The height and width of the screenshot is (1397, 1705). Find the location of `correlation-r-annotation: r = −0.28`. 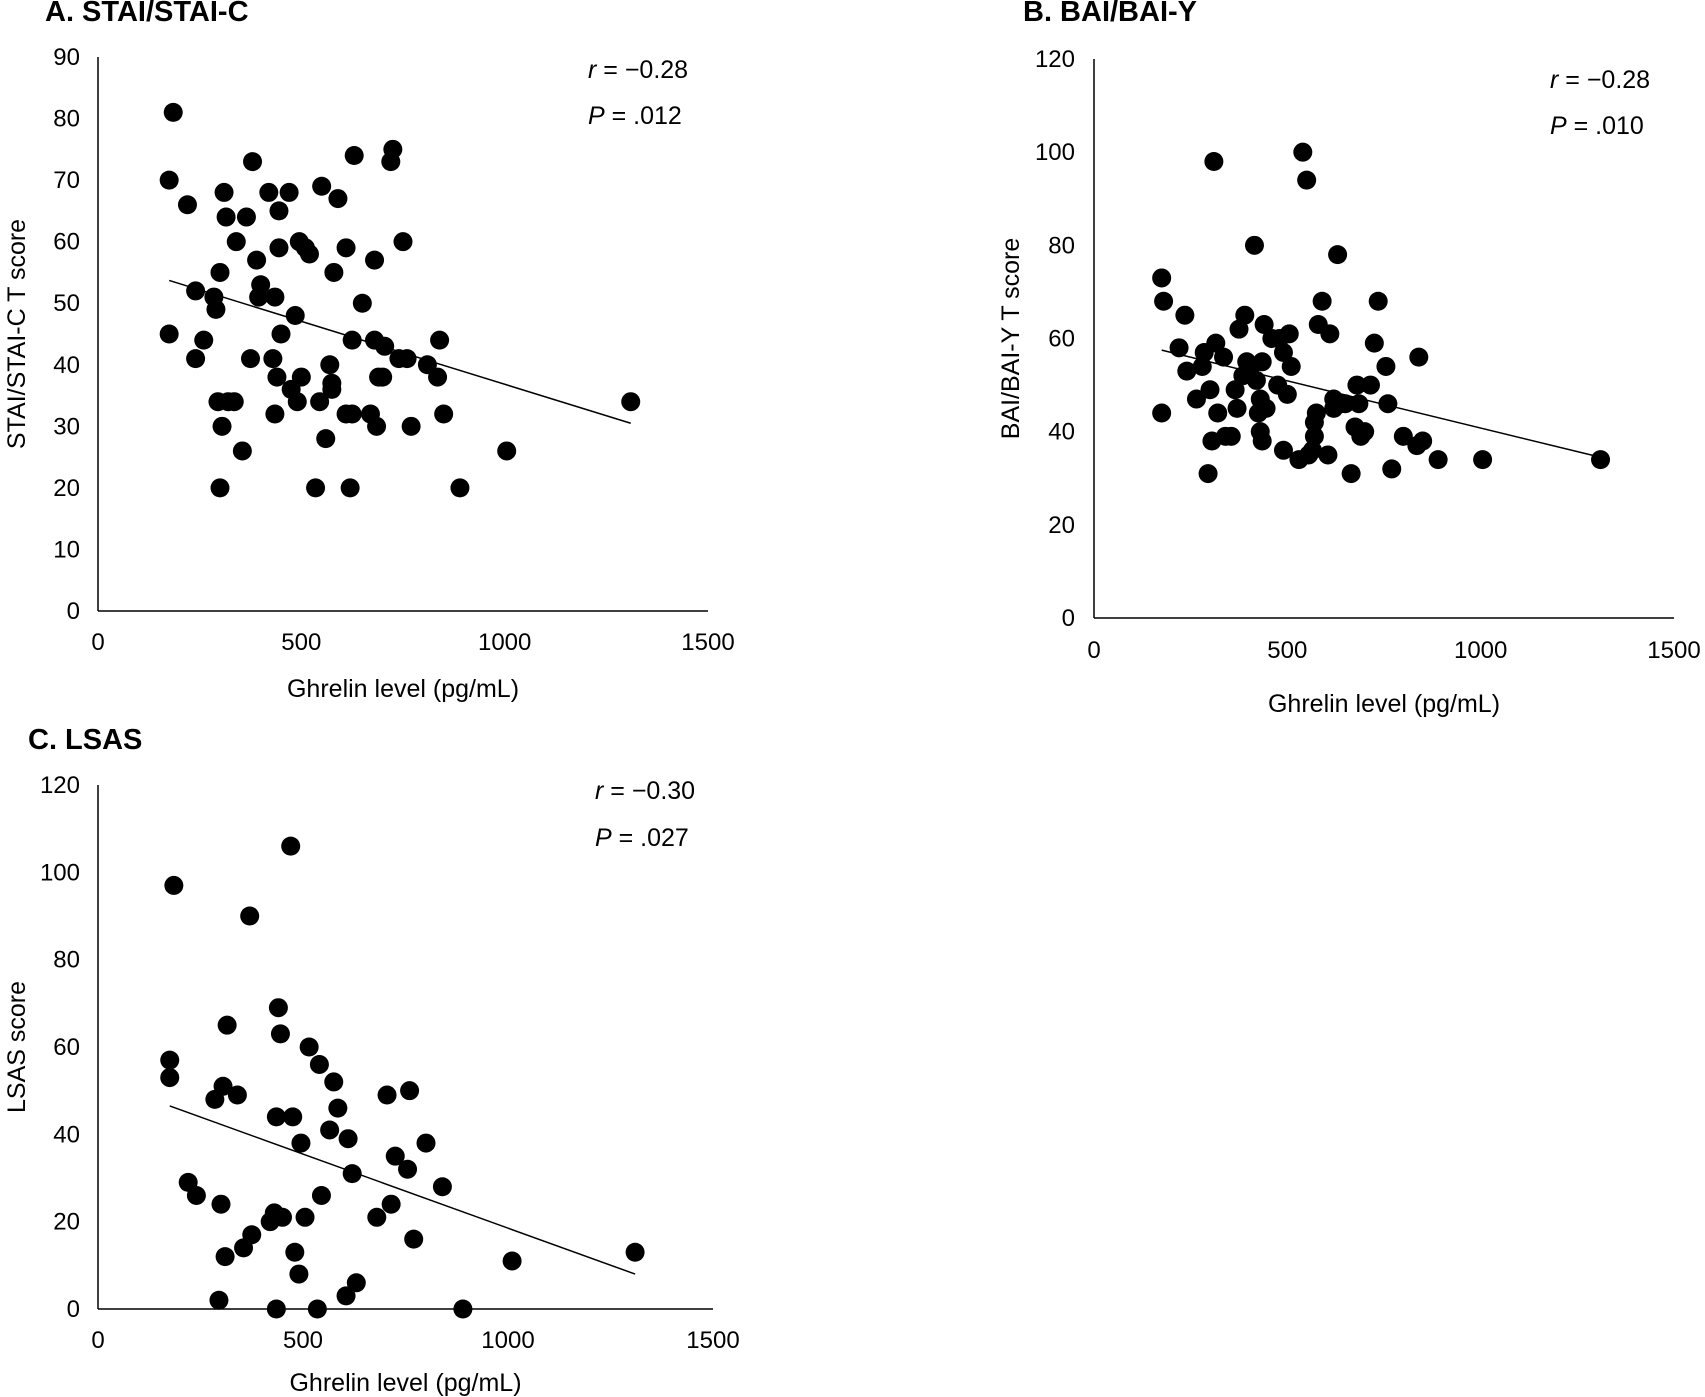

correlation-r-annotation: r = −0.28 is located at coordinates (638, 70).